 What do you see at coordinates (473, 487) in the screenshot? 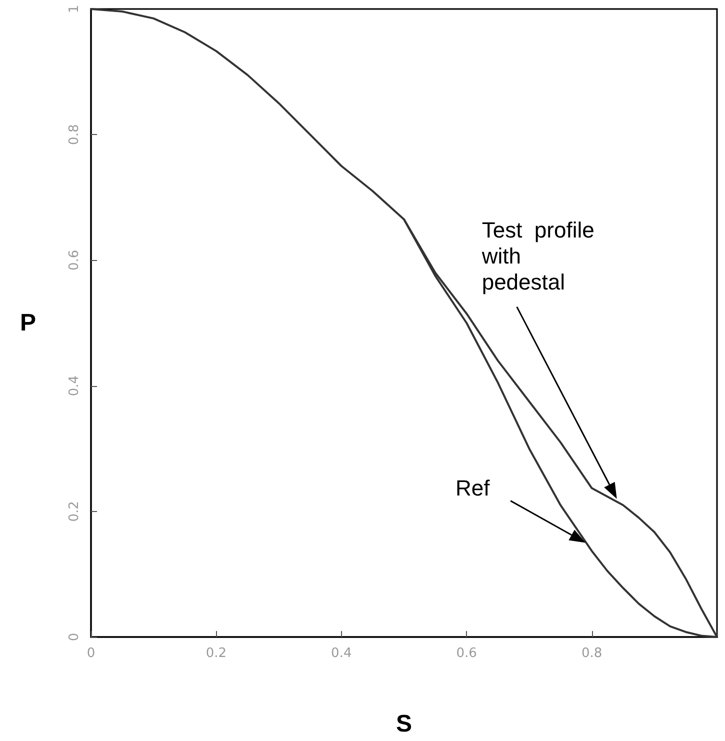
I see `annotation: Ref` at bounding box center [473, 487].